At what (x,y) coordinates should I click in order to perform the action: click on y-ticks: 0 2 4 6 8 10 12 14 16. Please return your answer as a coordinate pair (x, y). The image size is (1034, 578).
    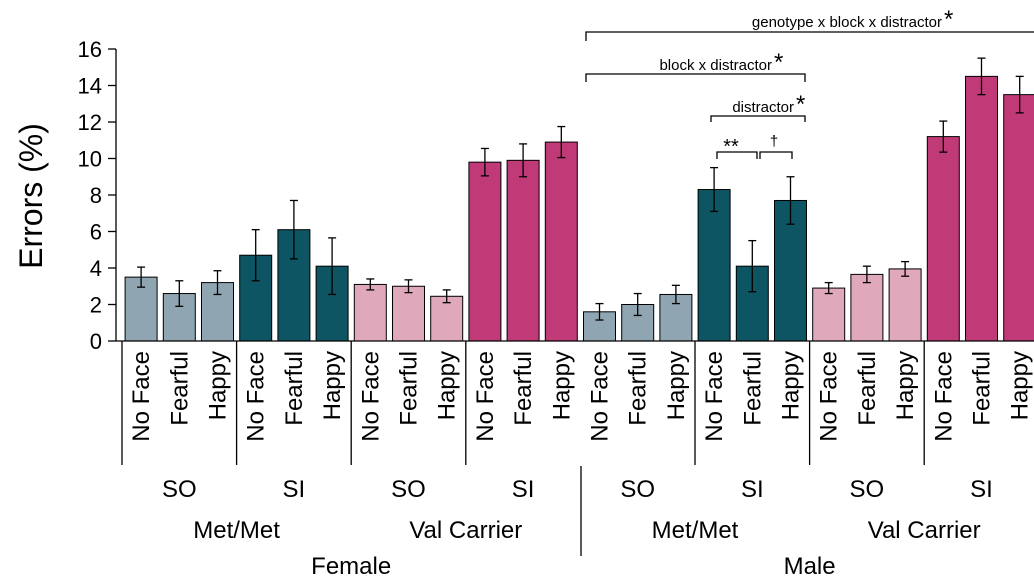
    Looking at the image, I should click on (97, 195).